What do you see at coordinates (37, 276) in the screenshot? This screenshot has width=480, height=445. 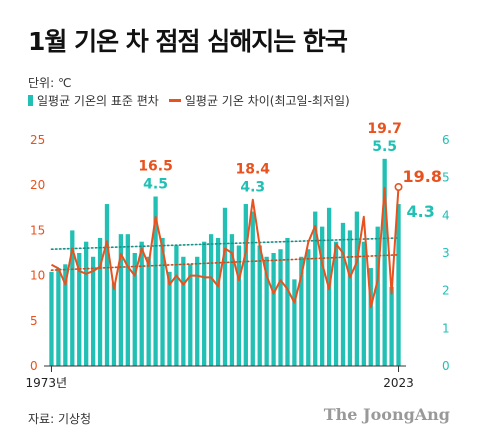 I see `left-axis-tick-label: 10` at bounding box center [37, 276].